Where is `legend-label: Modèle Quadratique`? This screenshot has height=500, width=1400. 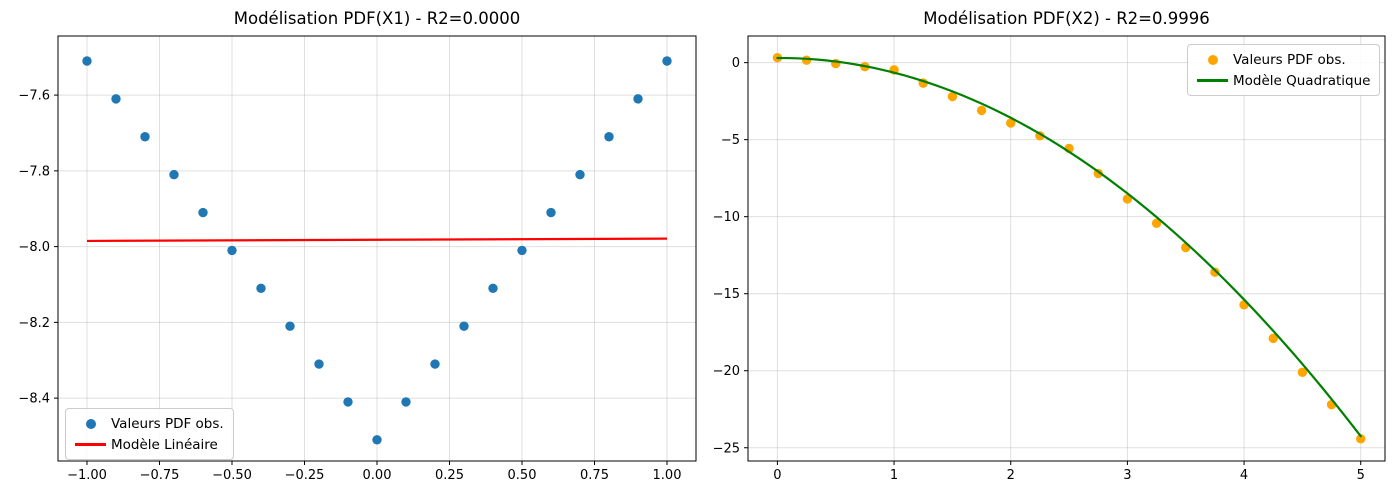
legend-label: Modèle Quadratique is located at coordinates (1302, 80).